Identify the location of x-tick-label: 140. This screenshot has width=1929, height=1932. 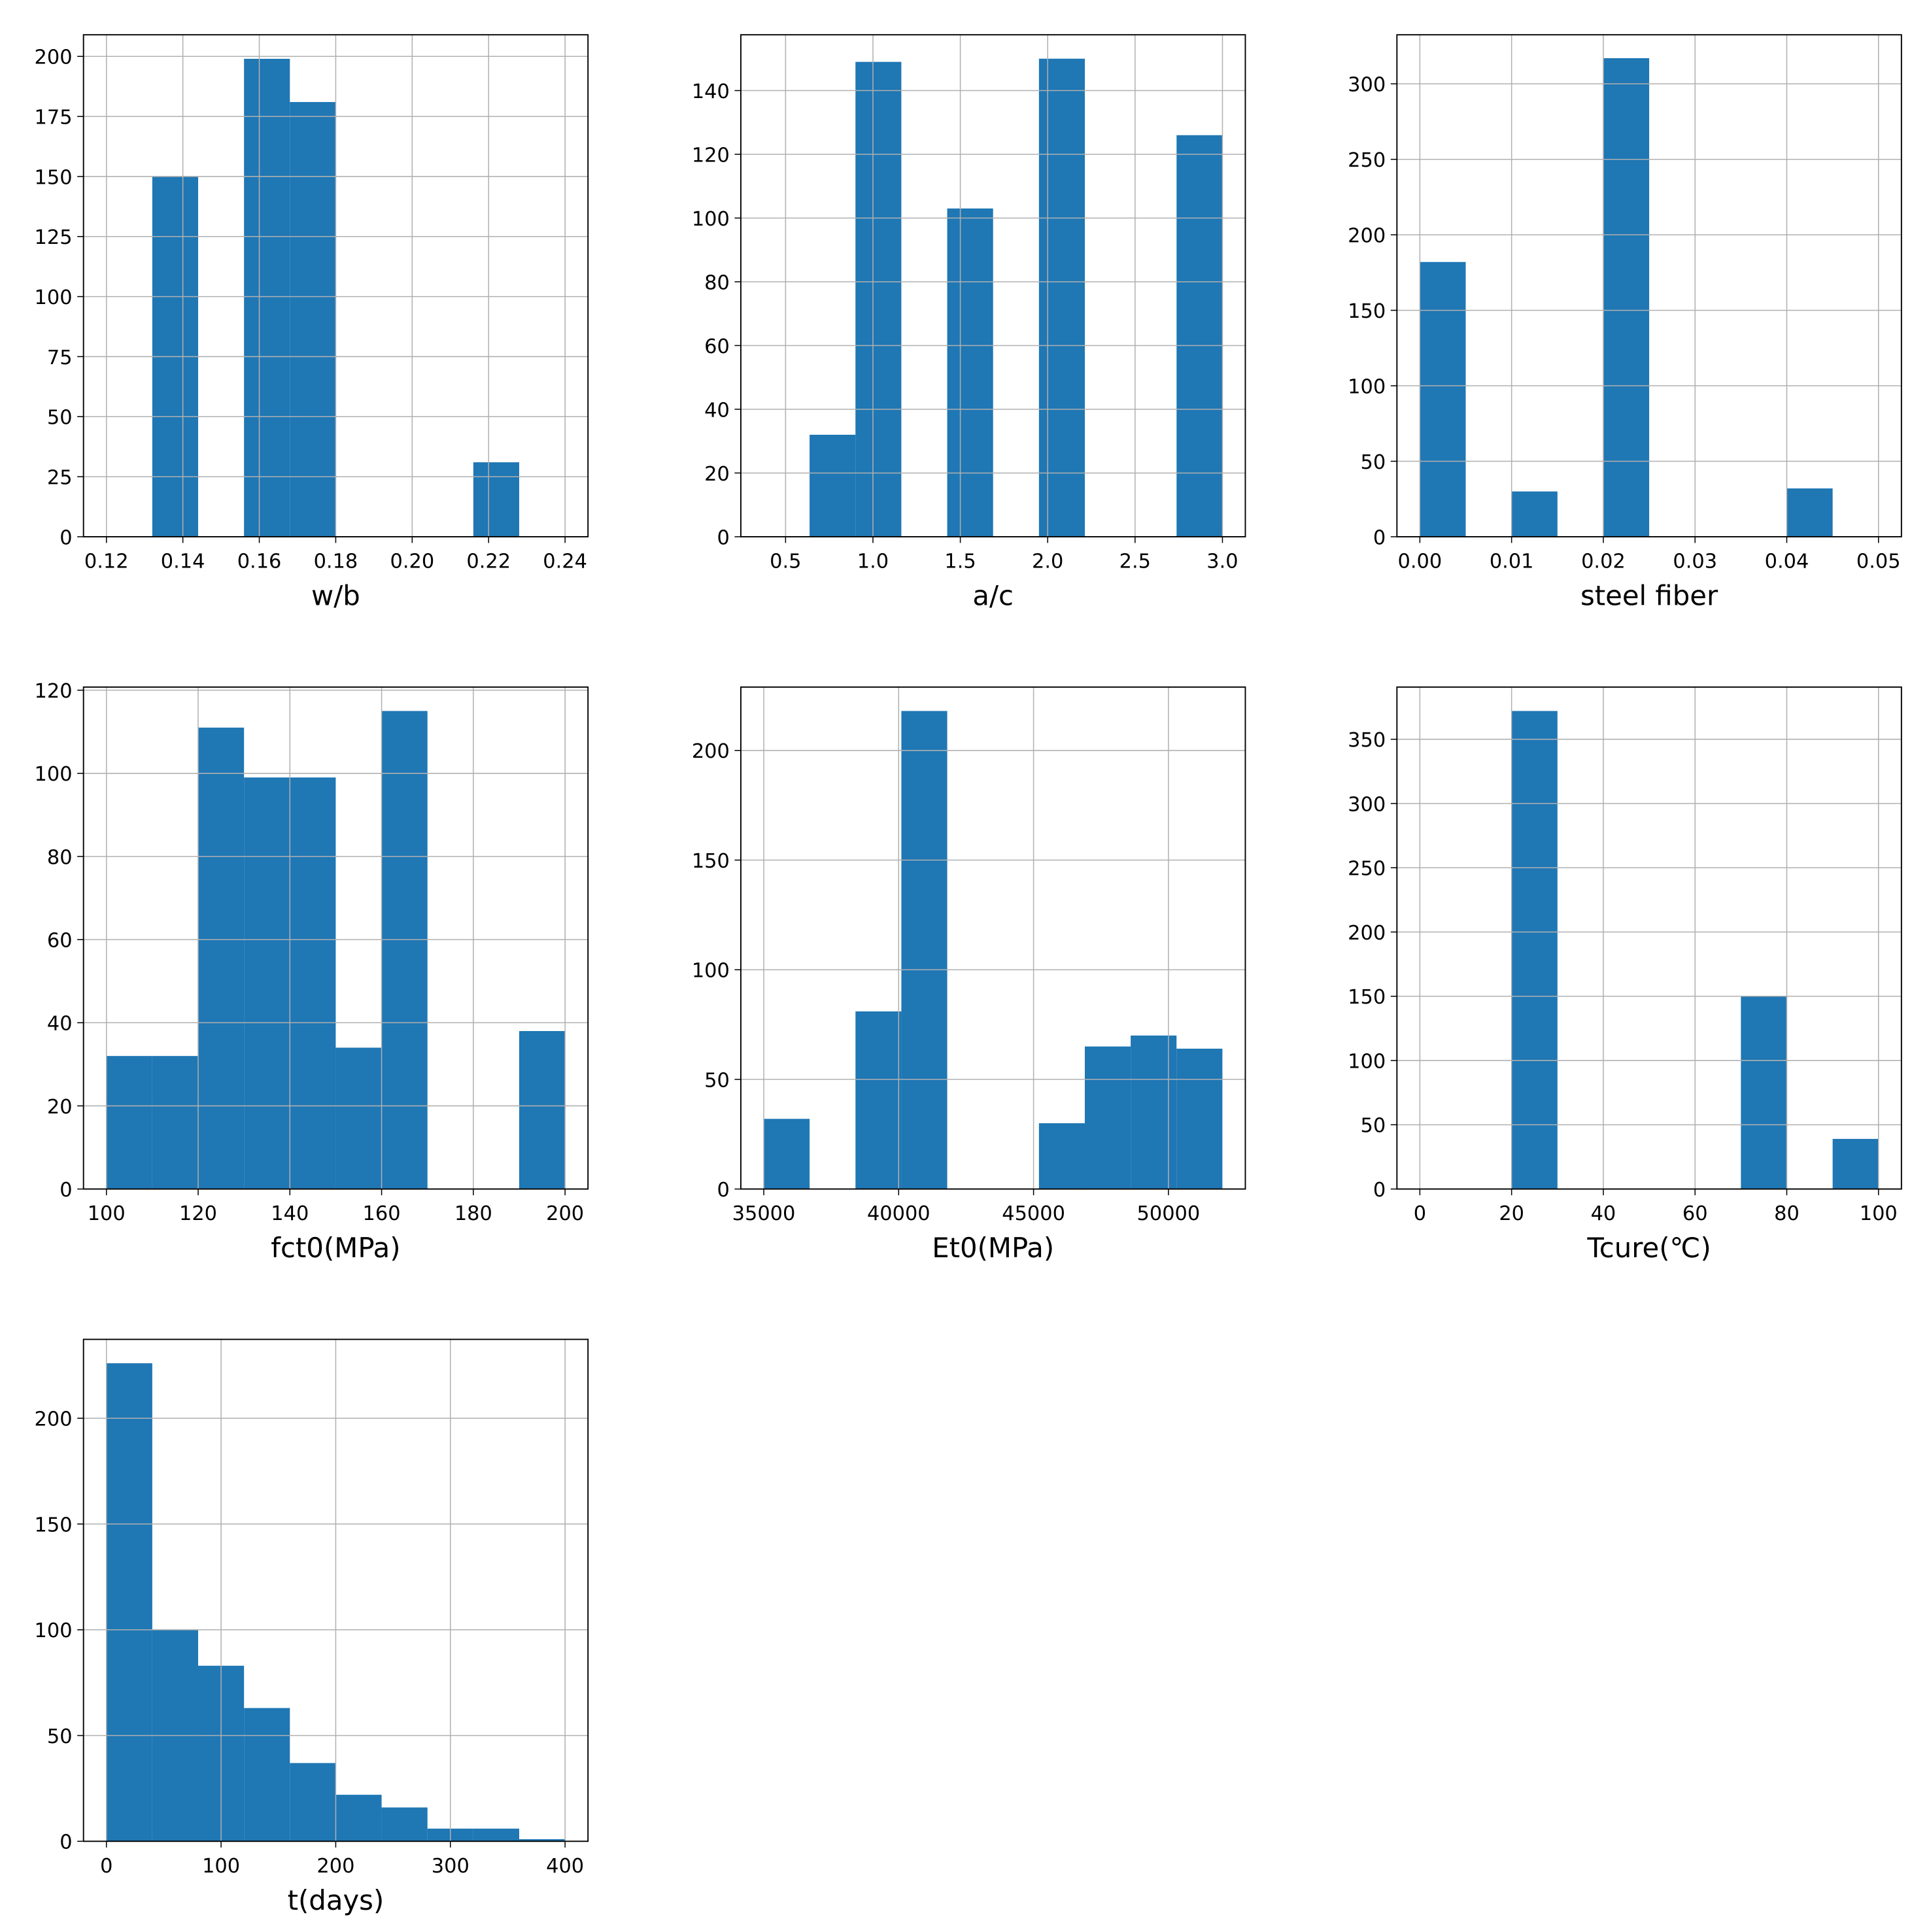
(290, 1213).